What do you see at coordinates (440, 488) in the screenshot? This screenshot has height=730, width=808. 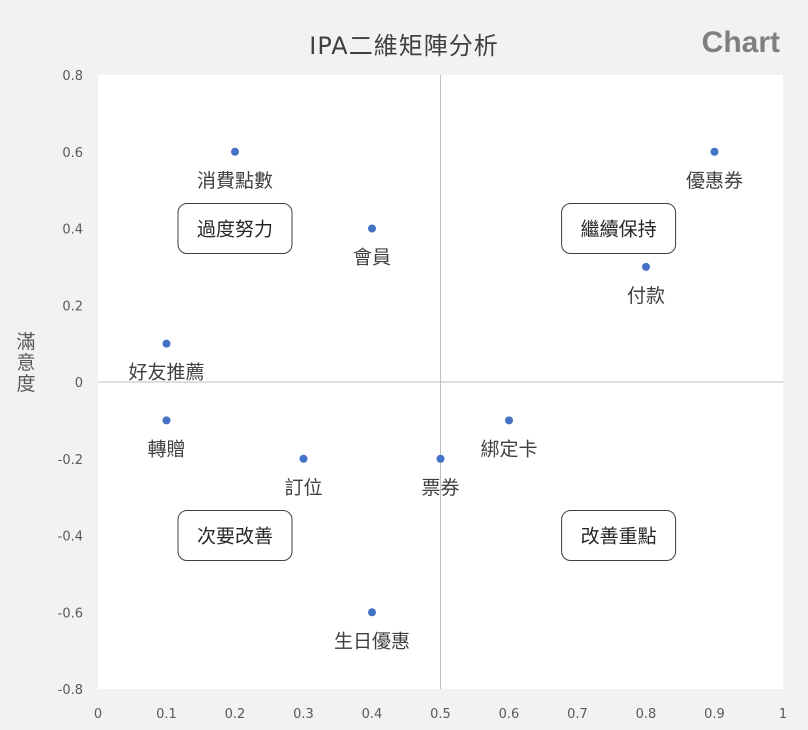 I see `data-label: 票券` at bounding box center [440, 488].